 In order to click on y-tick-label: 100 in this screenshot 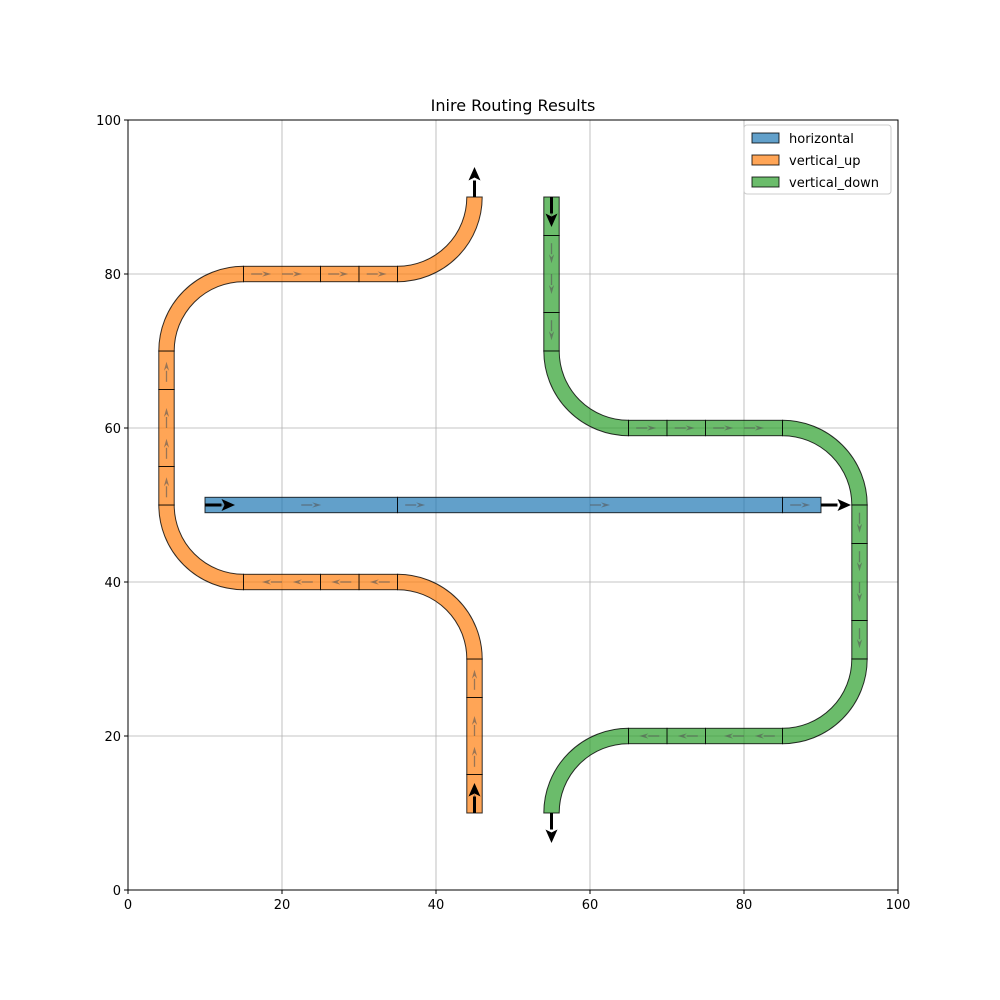, I will do `click(108, 121)`.